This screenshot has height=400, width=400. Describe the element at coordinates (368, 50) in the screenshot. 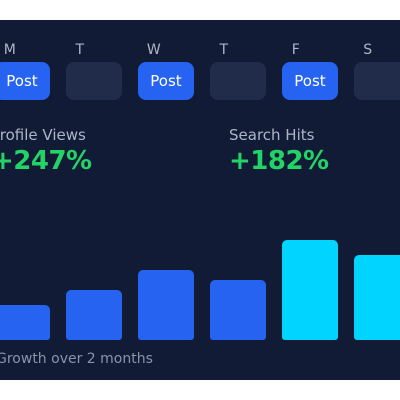

I see `day-label-sat: S` at that location.